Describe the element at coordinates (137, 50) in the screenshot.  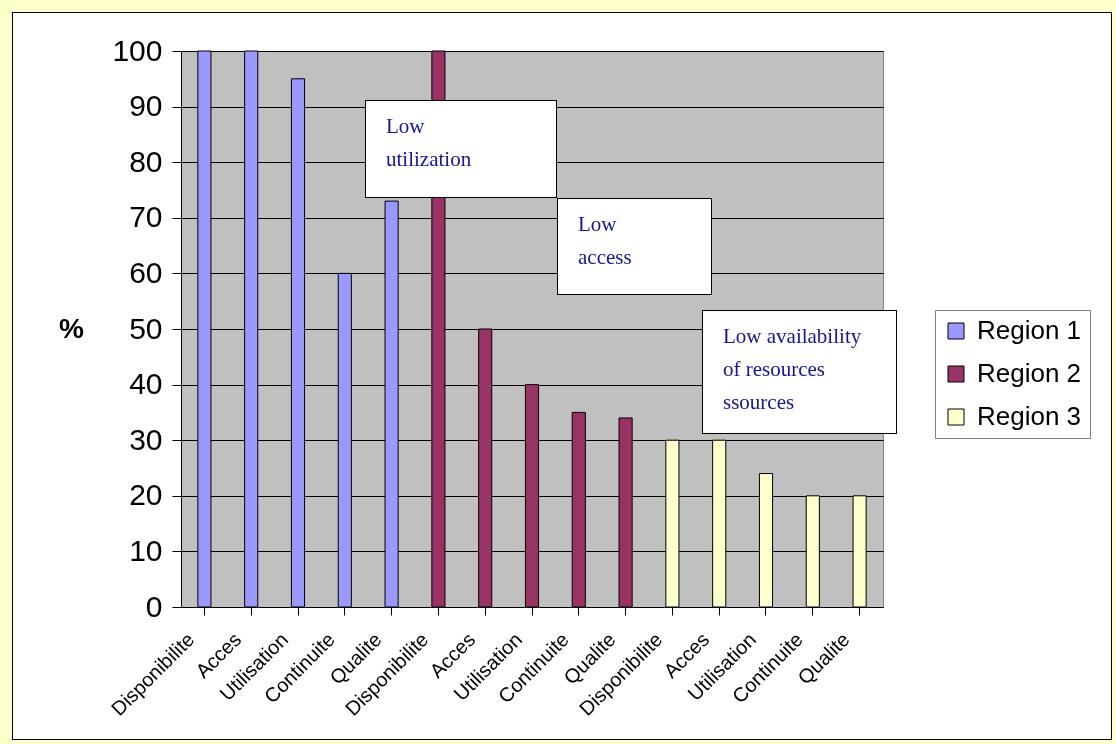
I see `y-tick-label: 100` at that location.